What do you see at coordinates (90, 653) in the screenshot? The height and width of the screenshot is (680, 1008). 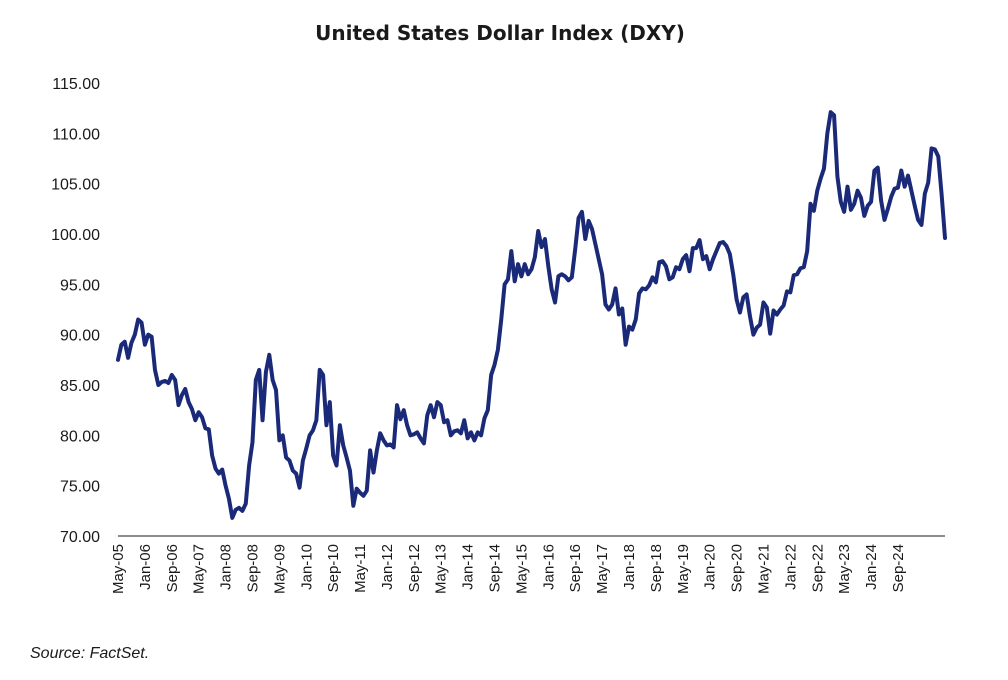 I see `source-note: Source: FactSet.` at bounding box center [90, 653].